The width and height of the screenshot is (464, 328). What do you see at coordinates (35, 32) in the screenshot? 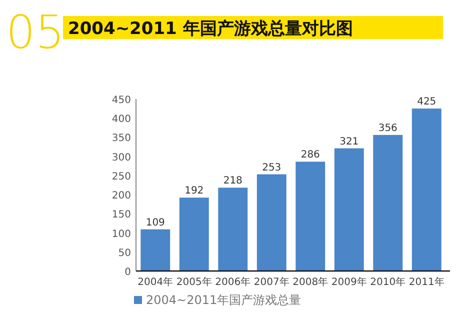
I see `text: 05` at bounding box center [35, 32].